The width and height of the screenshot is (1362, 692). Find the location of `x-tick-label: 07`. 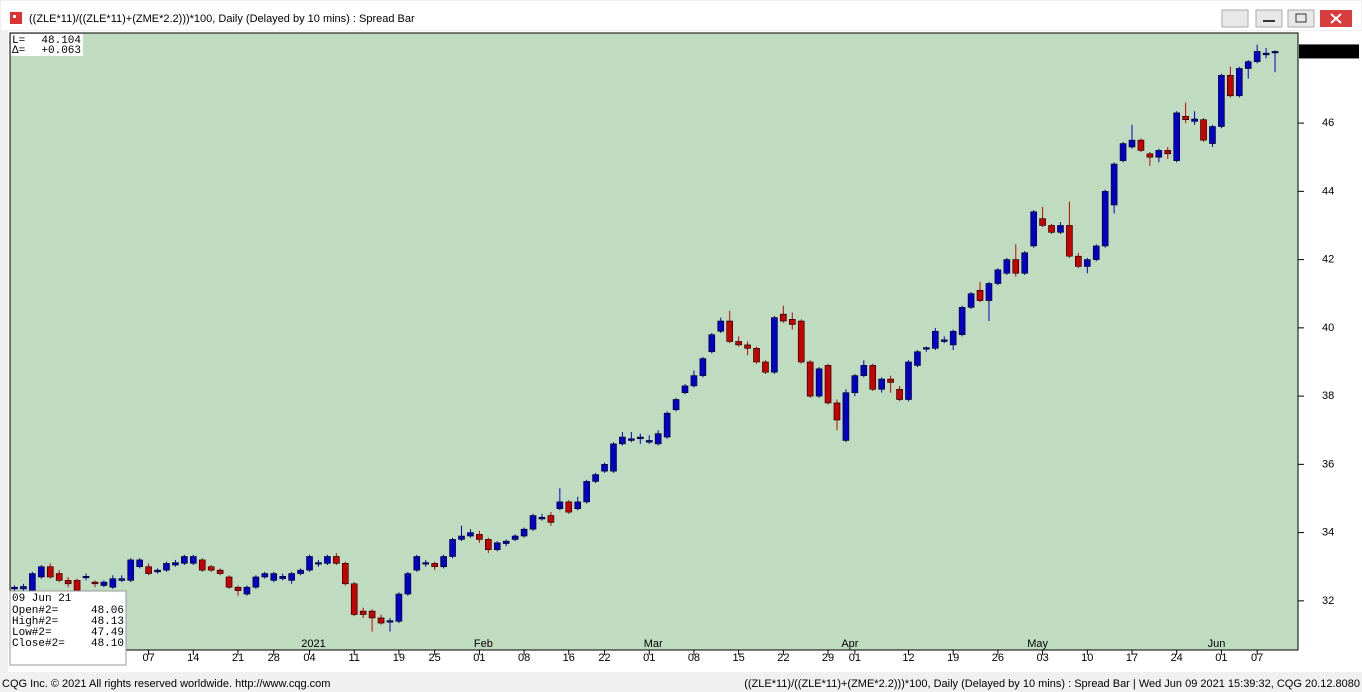

x-tick-label: 07 is located at coordinates (148, 658).